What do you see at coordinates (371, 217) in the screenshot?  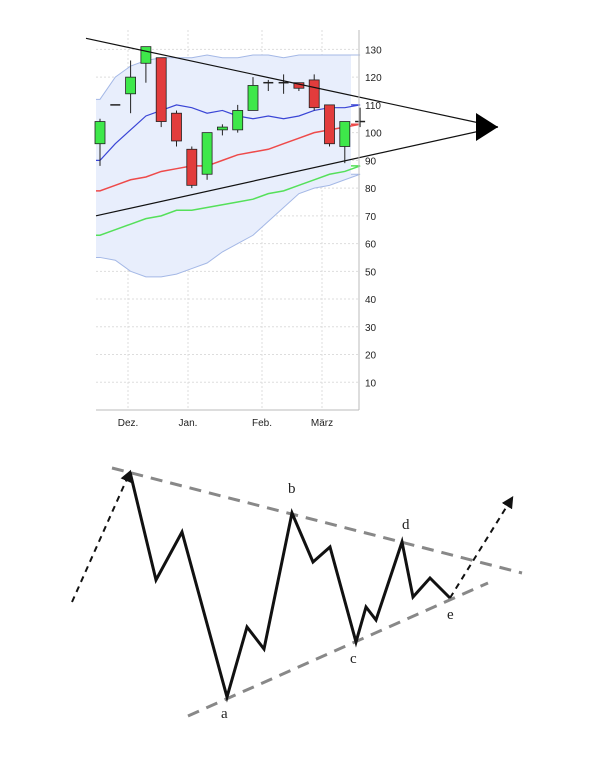 I see `y-tick-label: 70` at bounding box center [371, 217].